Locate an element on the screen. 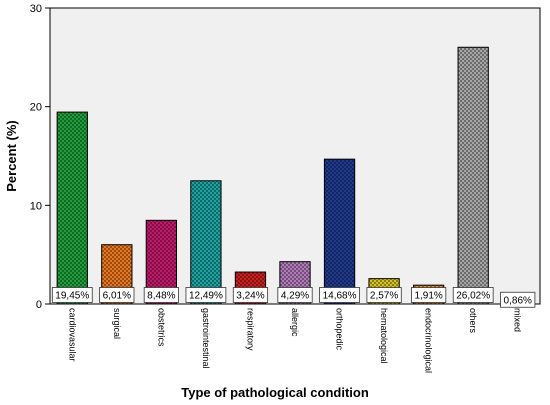  data-label: 12,49% is located at coordinates (206, 296).